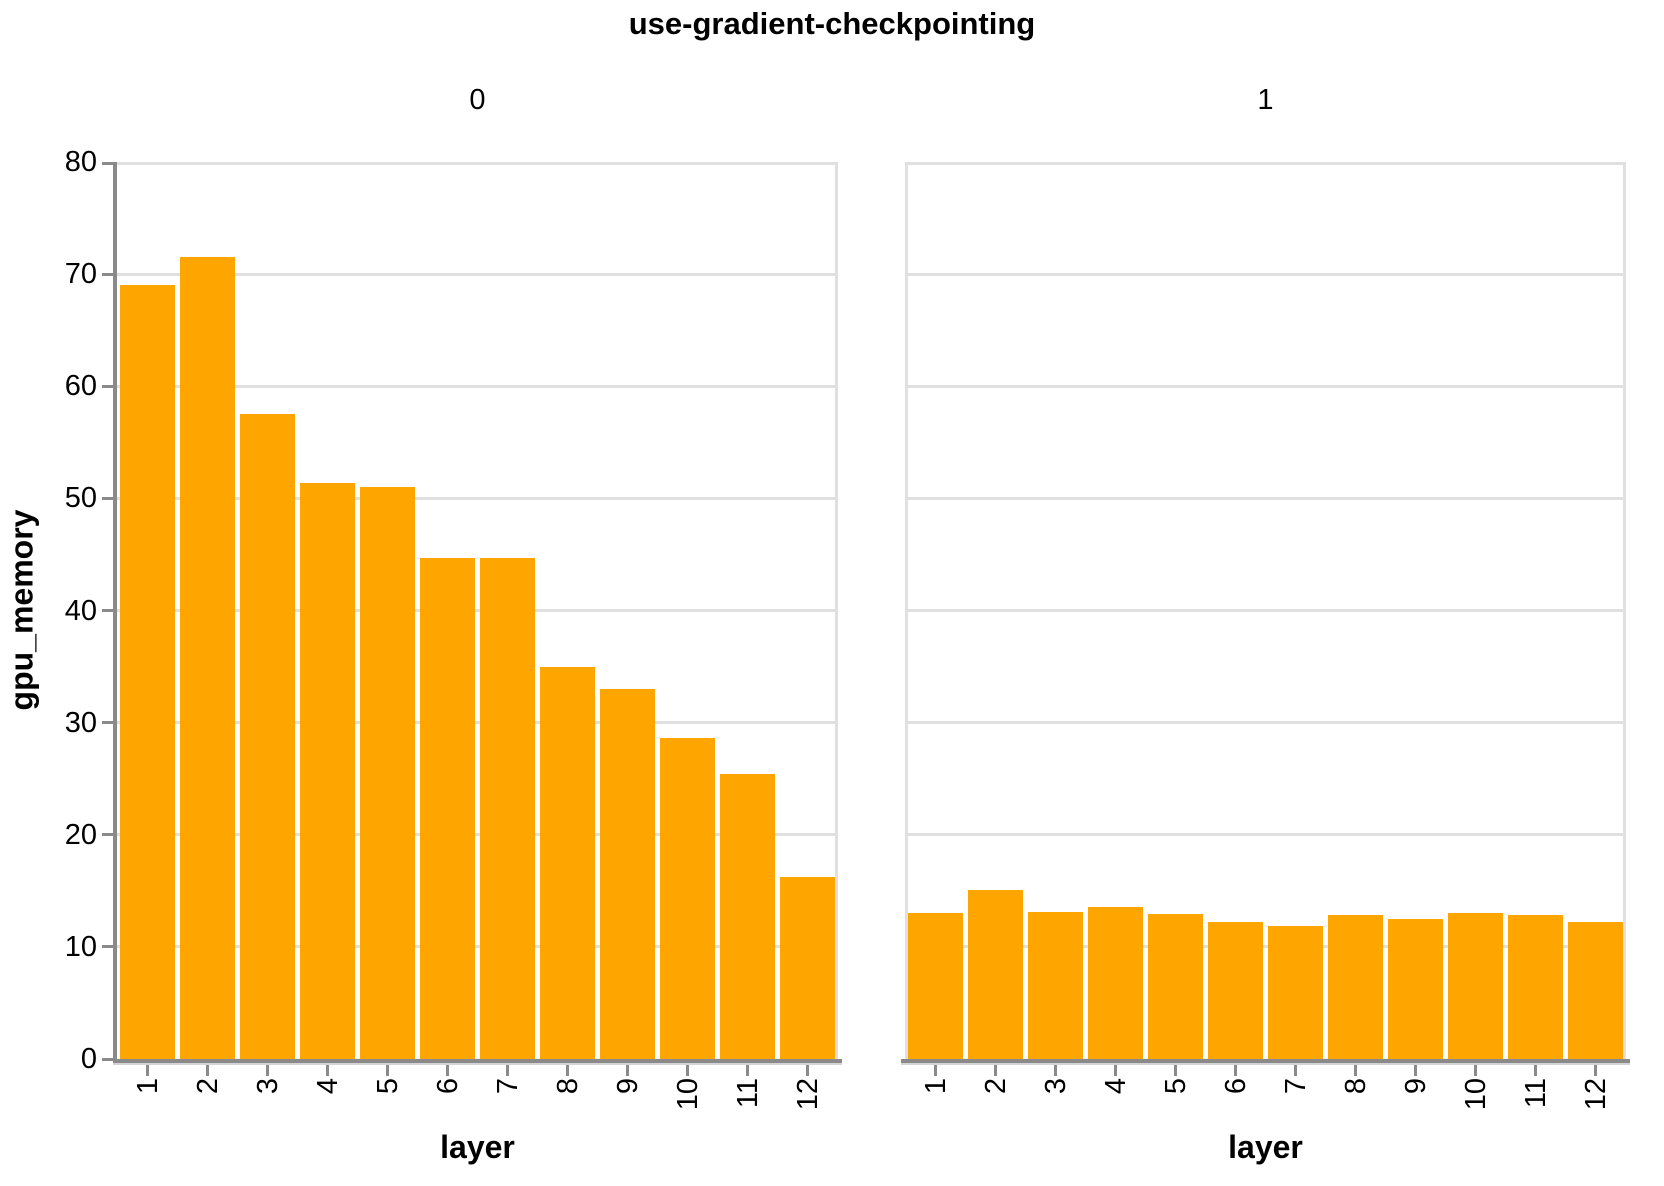 The height and width of the screenshot is (1186, 1664). I want to click on y-tick-label: 10, so click(80, 946).